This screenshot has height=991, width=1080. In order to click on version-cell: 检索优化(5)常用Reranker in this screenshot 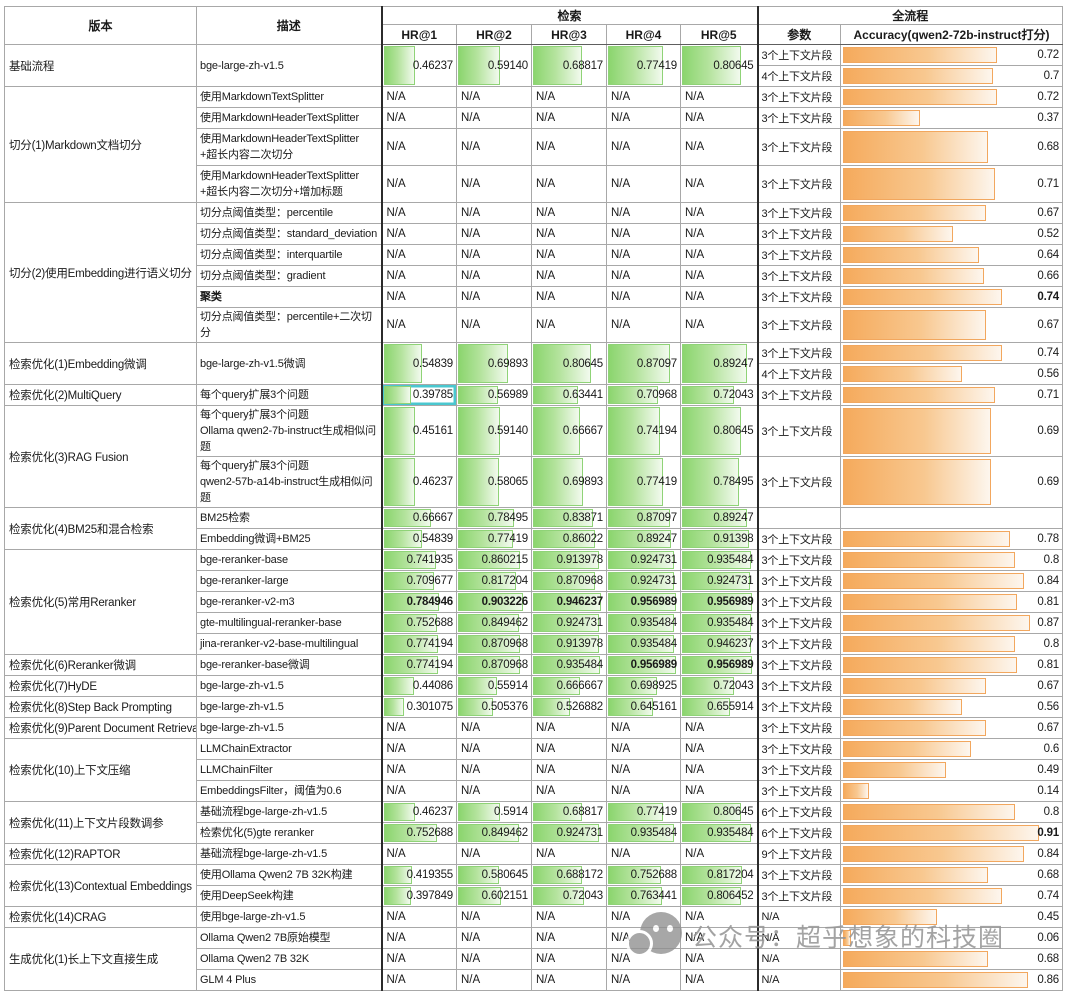, I will do `click(100, 602)`.